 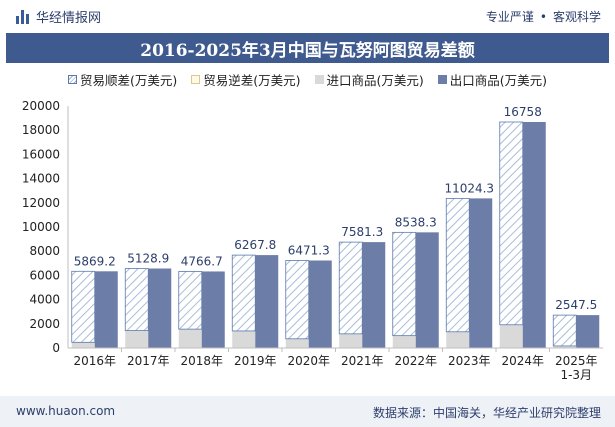 What do you see at coordinates (415, 361) in the screenshot?
I see `x-tick-label: 2022年` at bounding box center [415, 361].